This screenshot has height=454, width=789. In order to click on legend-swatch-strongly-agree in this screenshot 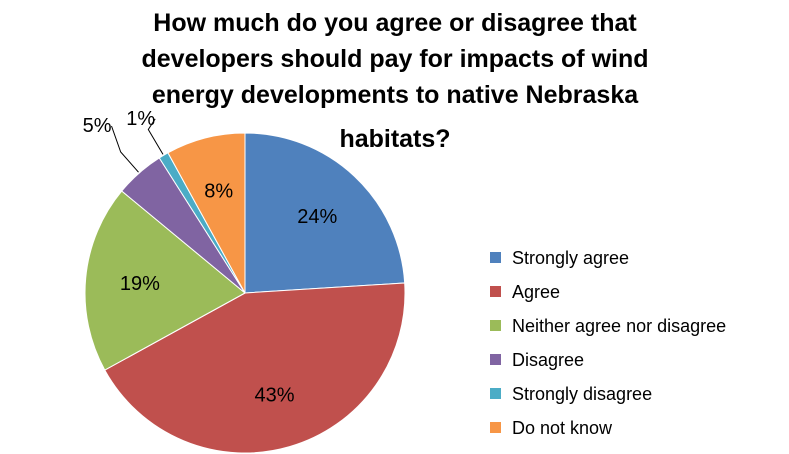, I will do `click(495, 257)`.